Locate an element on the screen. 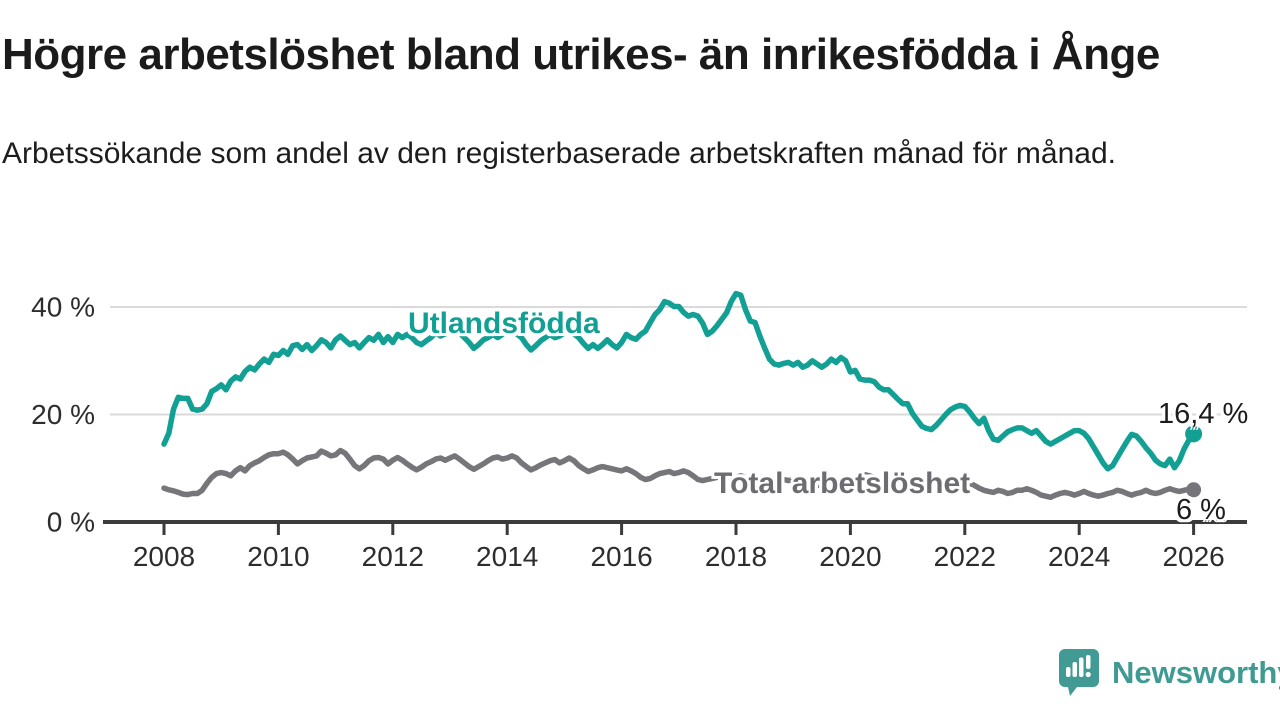  x-axis-tick-label: 2008 is located at coordinates (164, 556).